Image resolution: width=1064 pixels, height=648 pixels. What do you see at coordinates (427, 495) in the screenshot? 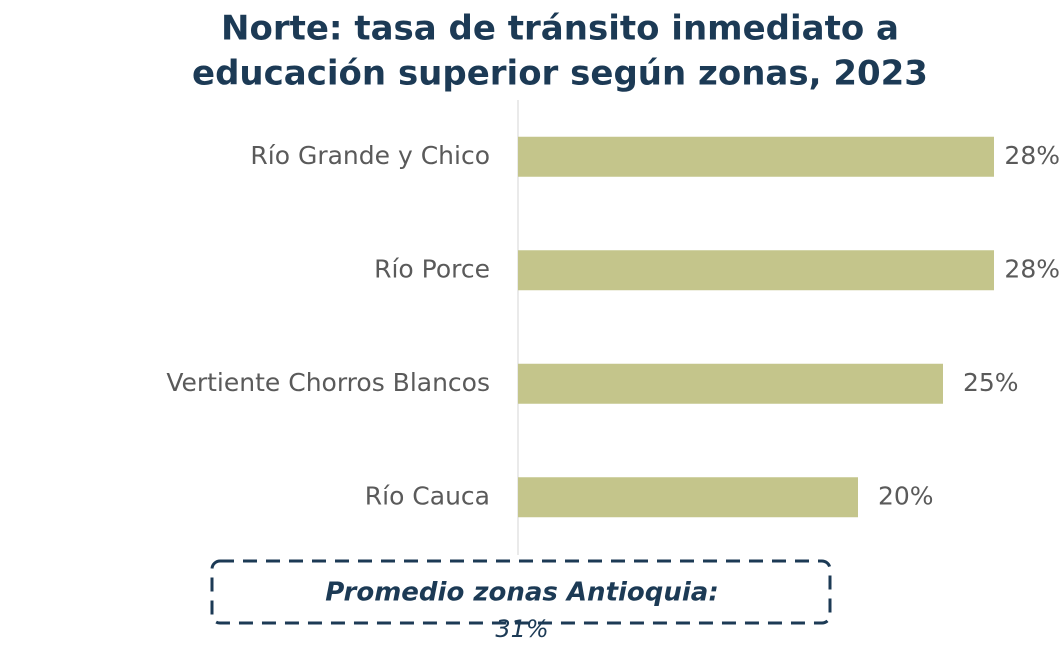
I see `category-label: Río Cauca` at bounding box center [427, 495].